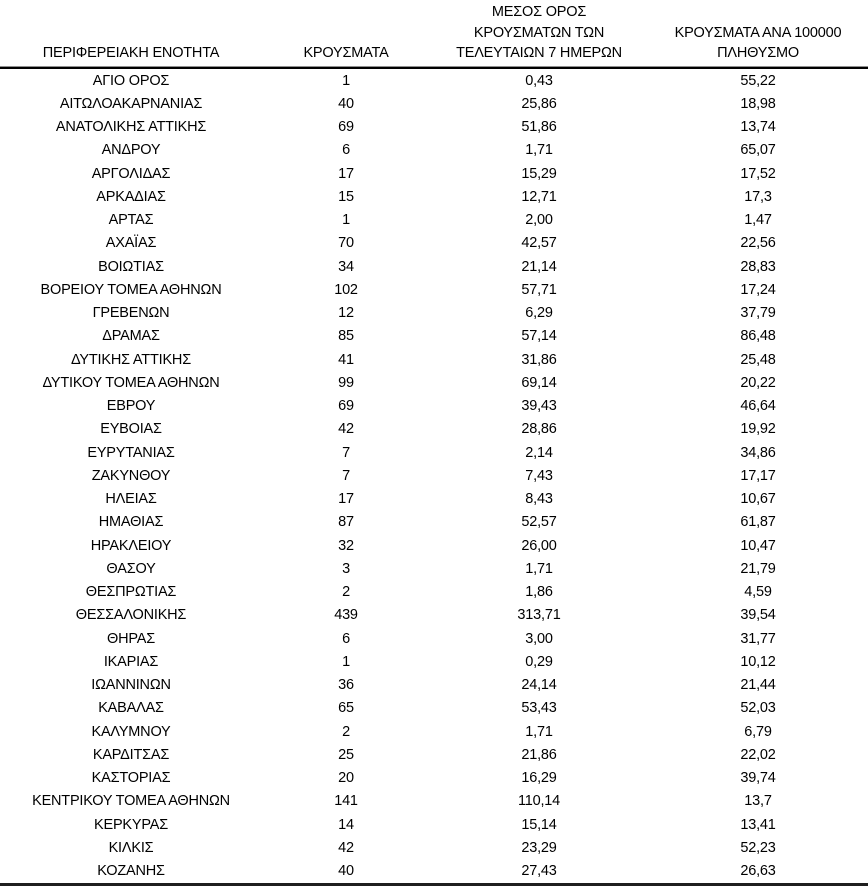 The image size is (868, 892). What do you see at coordinates (131, 522) in the screenshot?
I see `region-cell: ΗΜΑΘΙΑΣ` at bounding box center [131, 522].